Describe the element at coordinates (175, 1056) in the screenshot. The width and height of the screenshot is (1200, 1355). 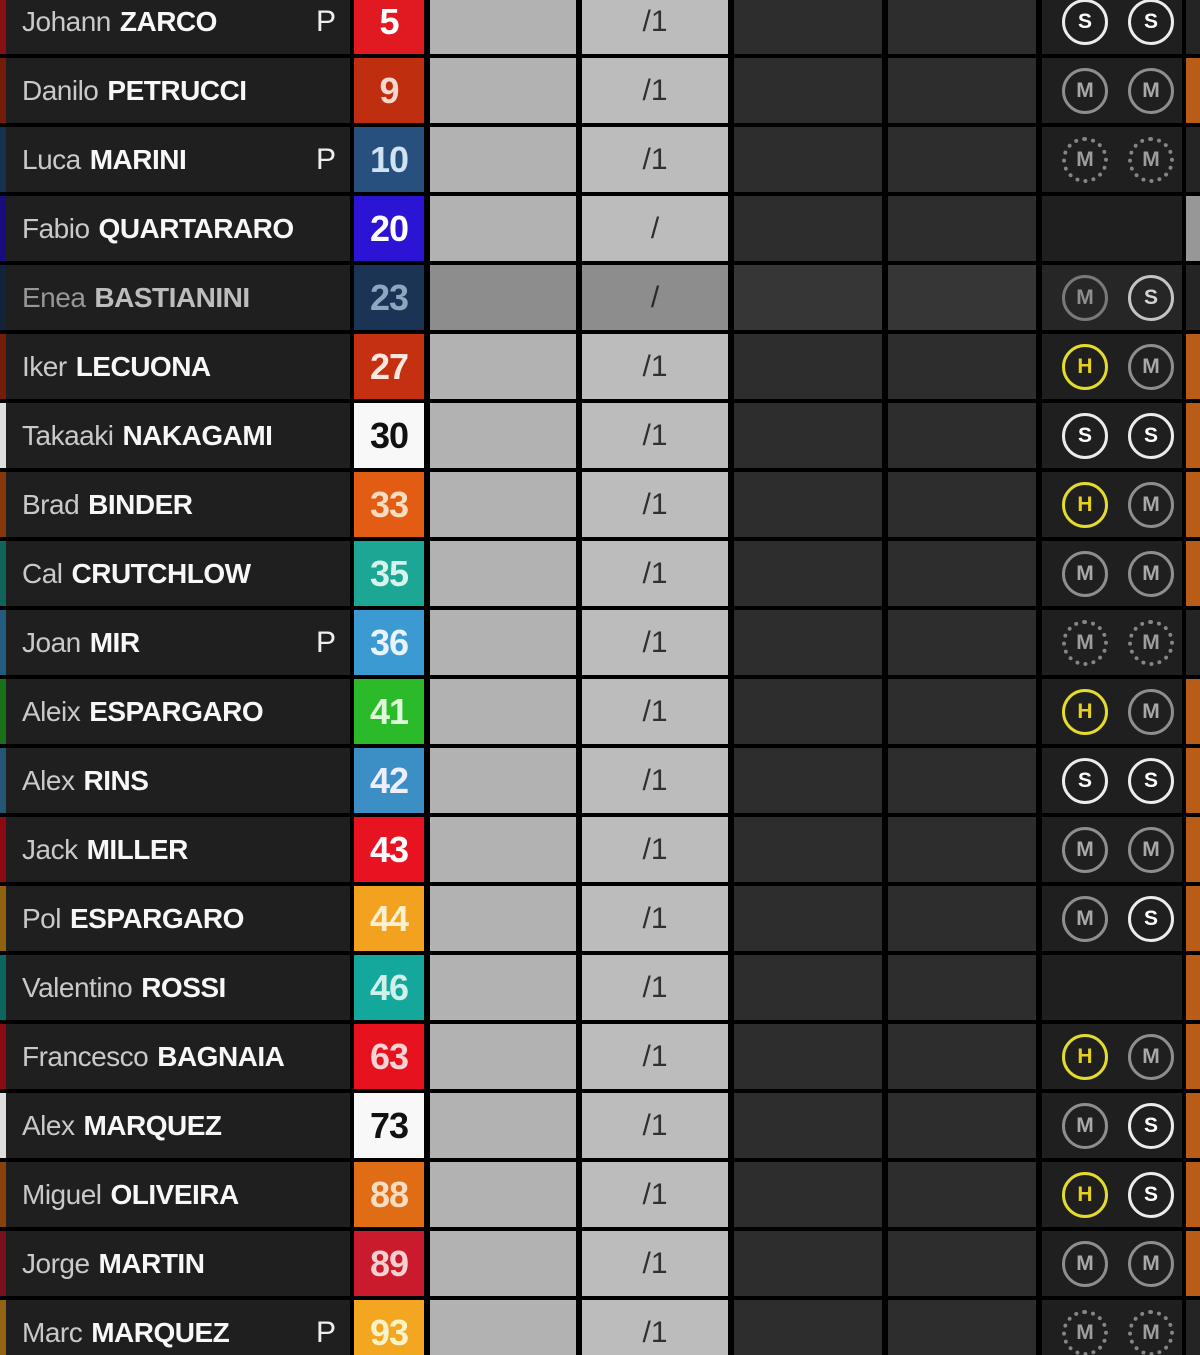
I see `rider-name-cell: Francesco BAGNAIA` at that location.